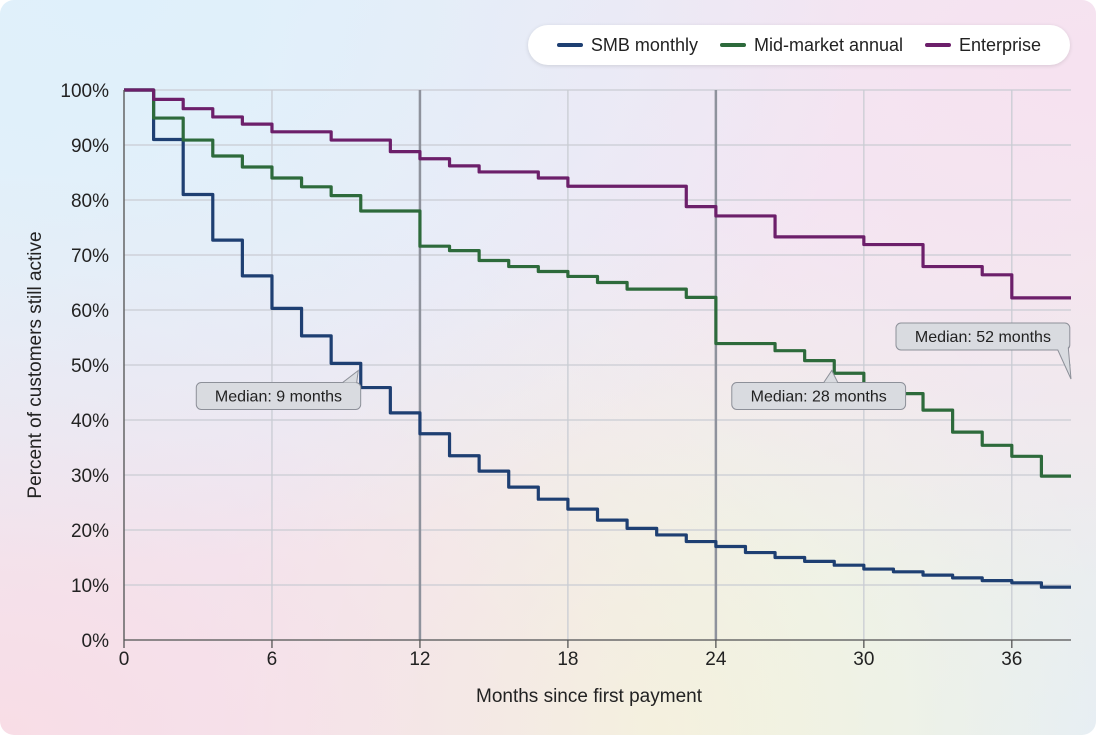 This screenshot has width=1096, height=735. I want to click on median-callout: Median: 9 months, so click(278, 389).